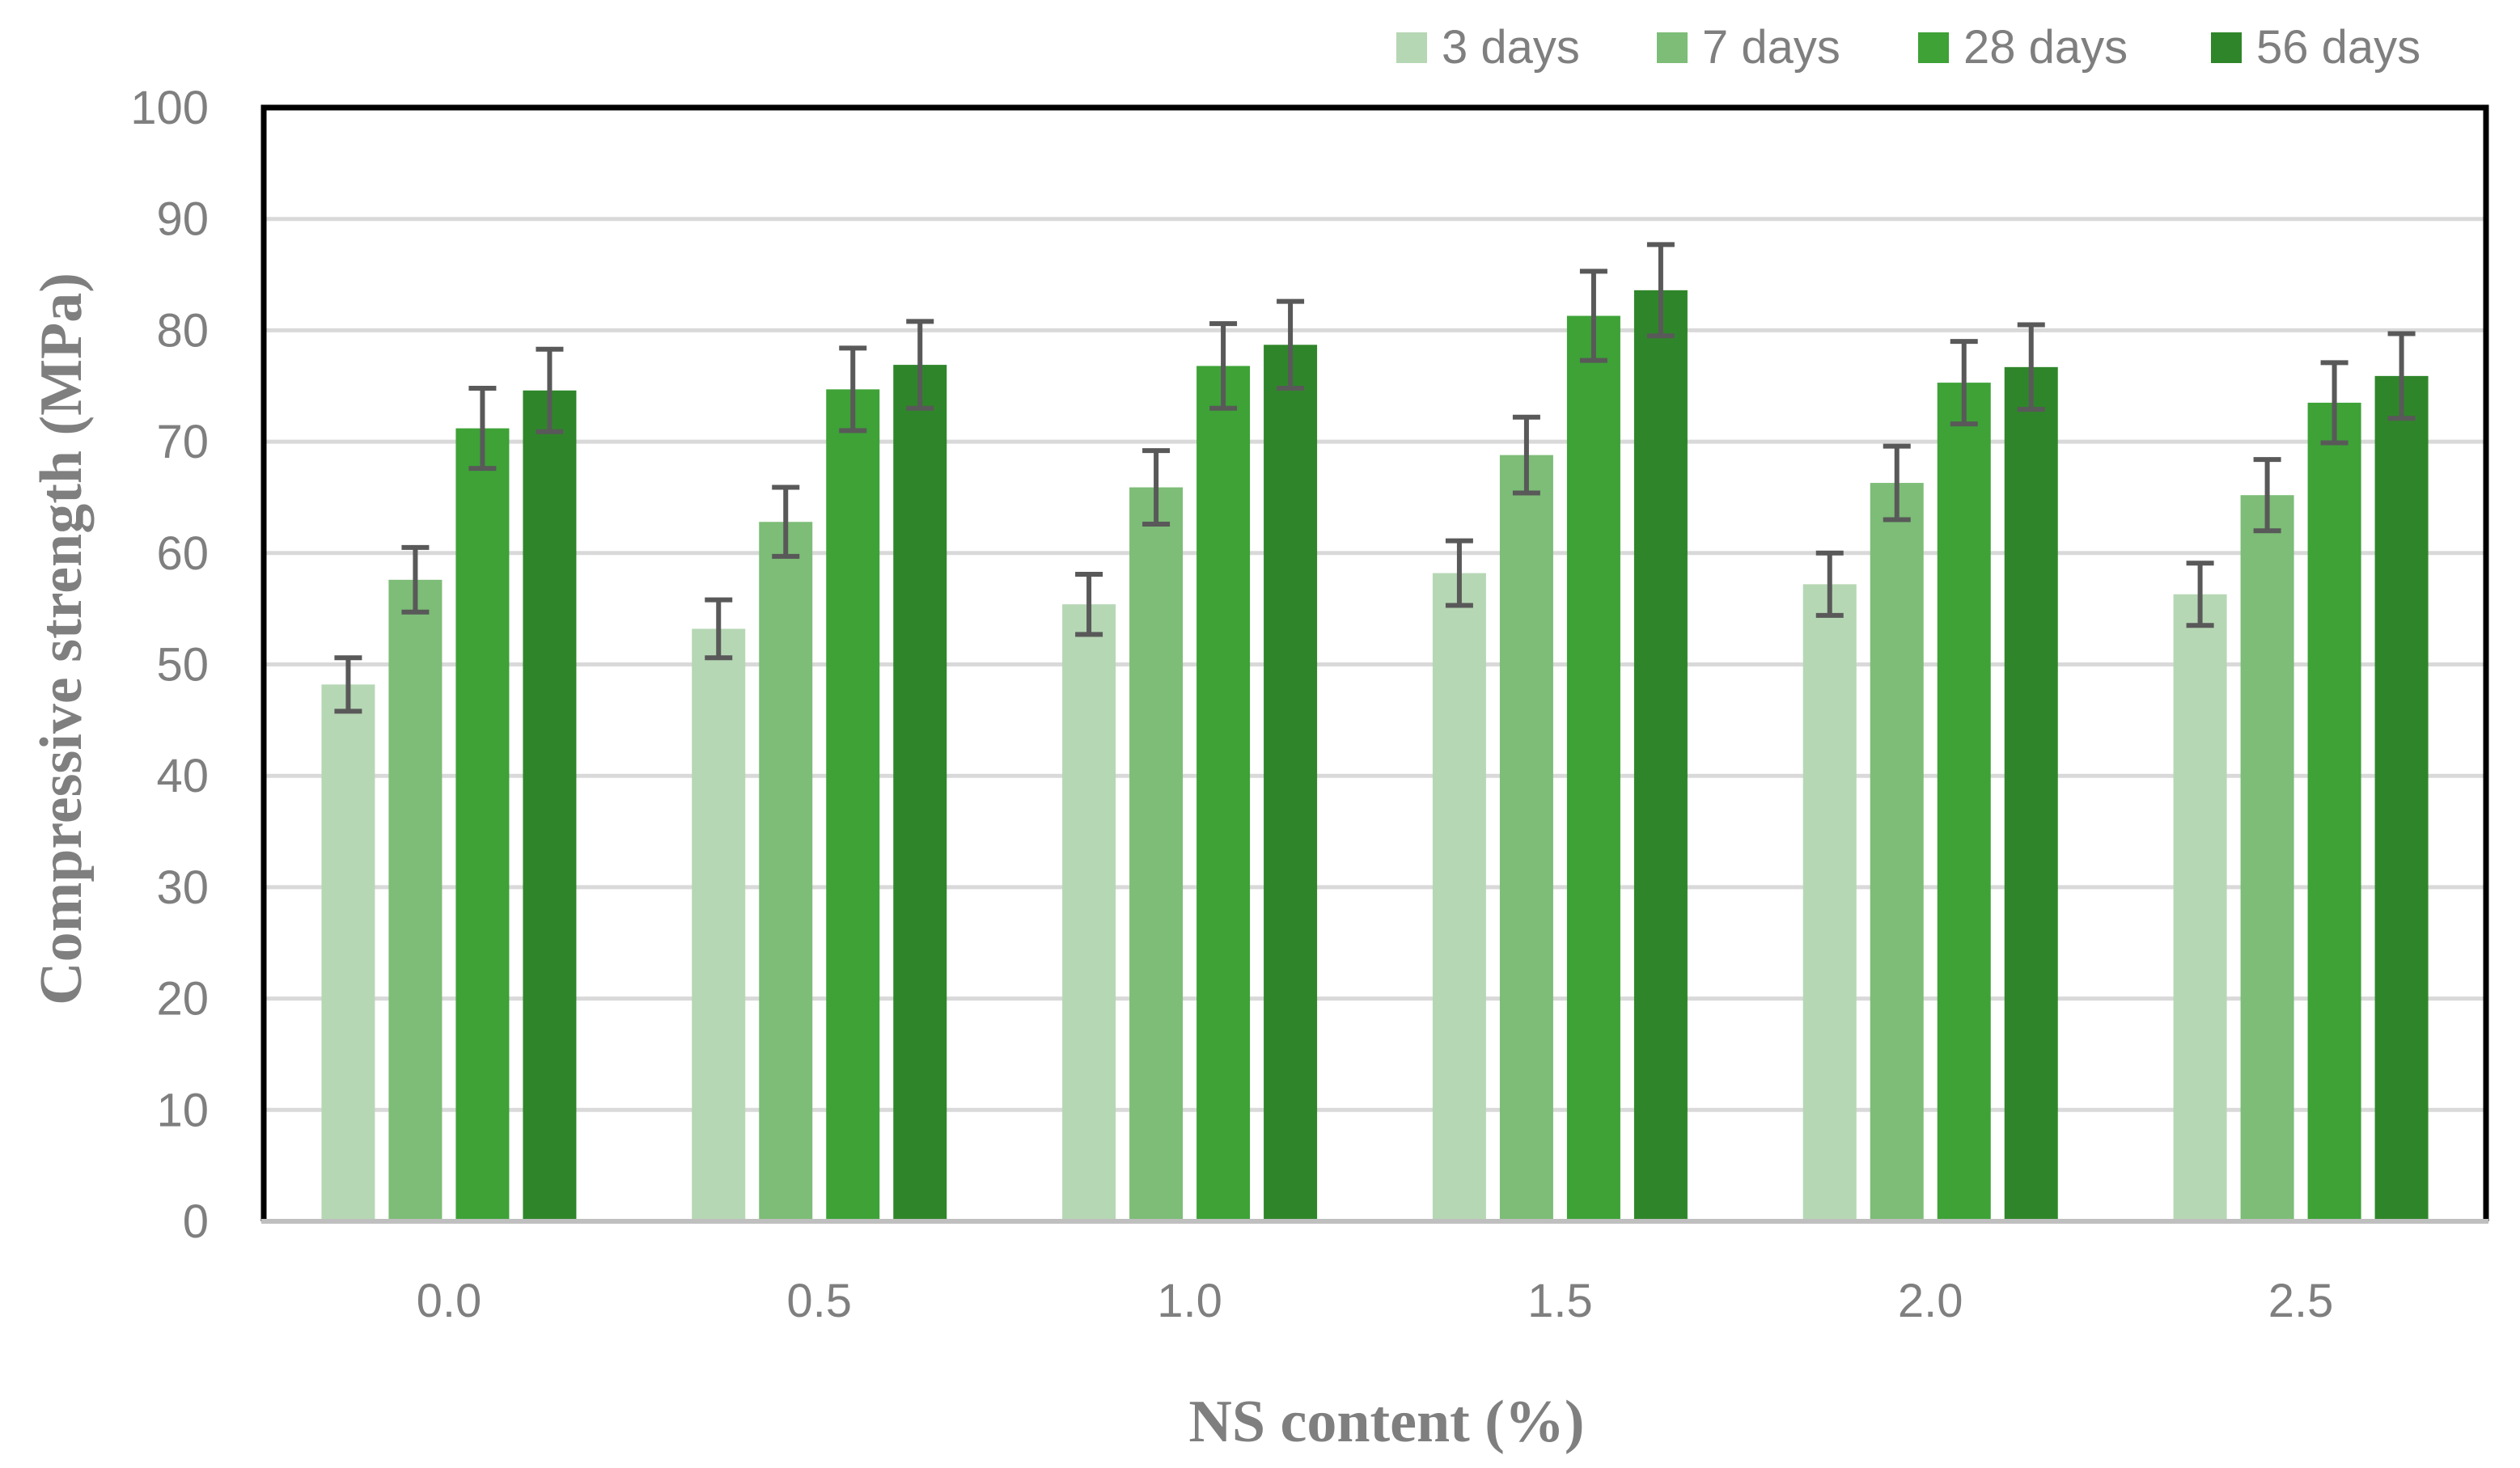 The height and width of the screenshot is (1468, 2520). What do you see at coordinates (1771, 47) in the screenshot?
I see `legend-label: 7 days` at bounding box center [1771, 47].